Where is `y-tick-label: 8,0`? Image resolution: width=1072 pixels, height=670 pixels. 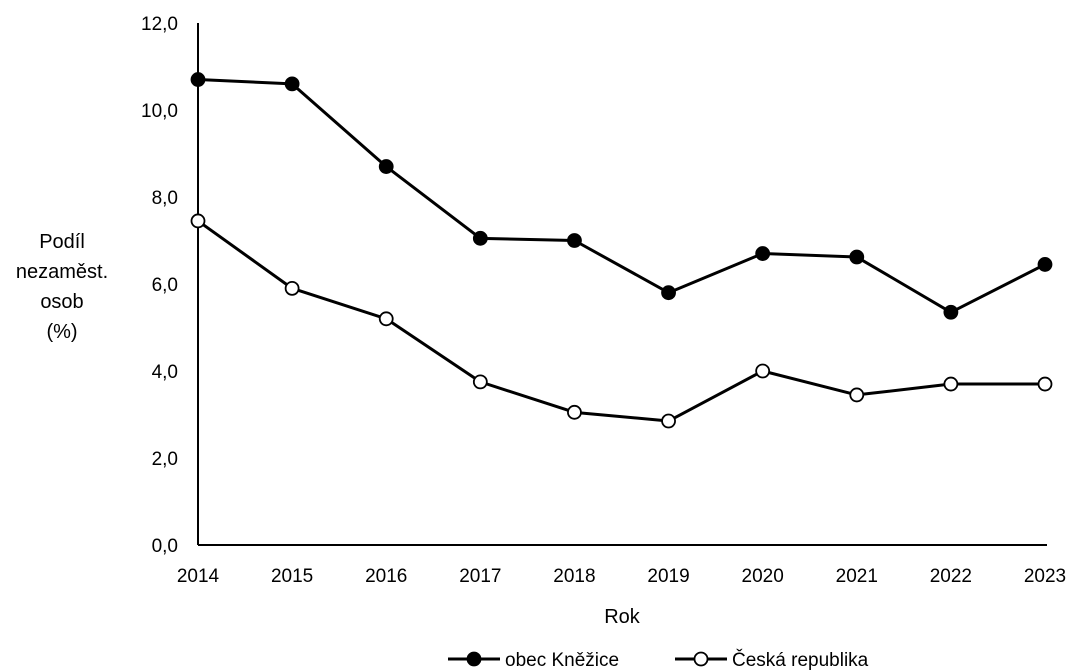
y-tick-label: 8,0 is located at coordinates (165, 198).